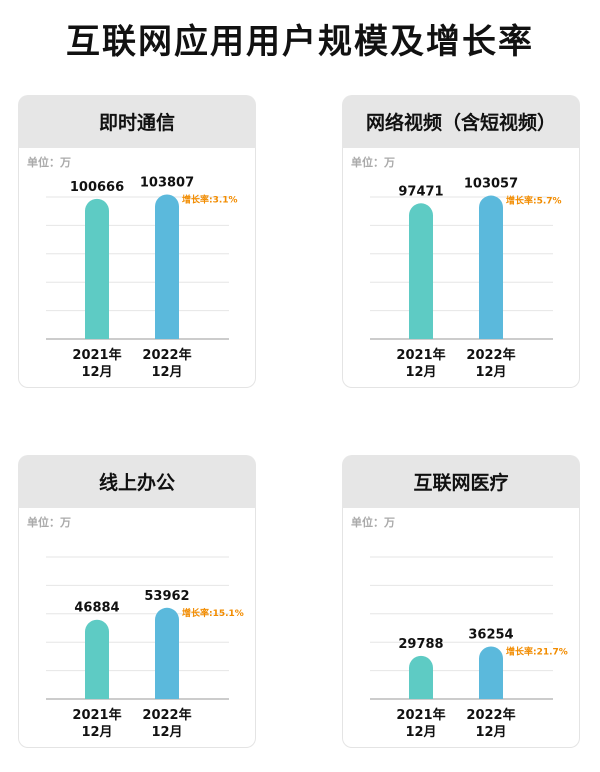  What do you see at coordinates (137, 481) in the screenshot?
I see `chart-title: 线上办公` at bounding box center [137, 481].